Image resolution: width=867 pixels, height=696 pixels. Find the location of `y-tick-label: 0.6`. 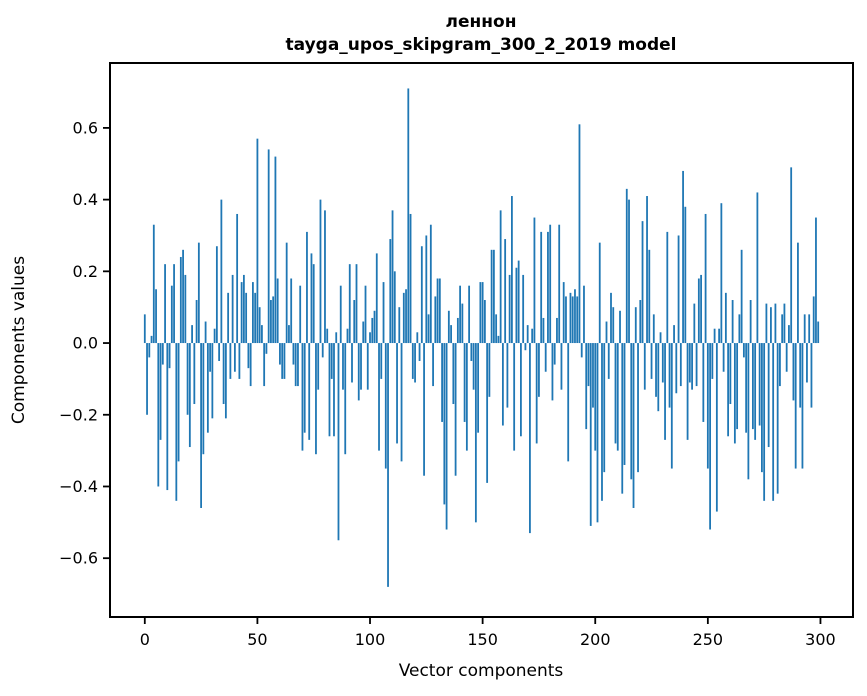

y-tick-label: 0.6 is located at coordinates (85, 127).